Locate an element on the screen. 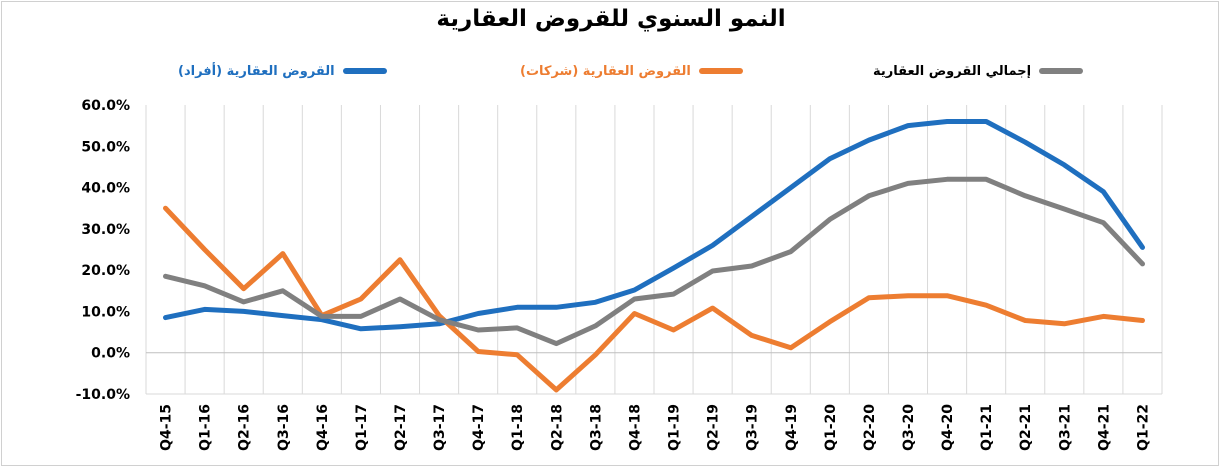 The image size is (1222, 469). x-tick-label: Q3-17 is located at coordinates (440, 427).